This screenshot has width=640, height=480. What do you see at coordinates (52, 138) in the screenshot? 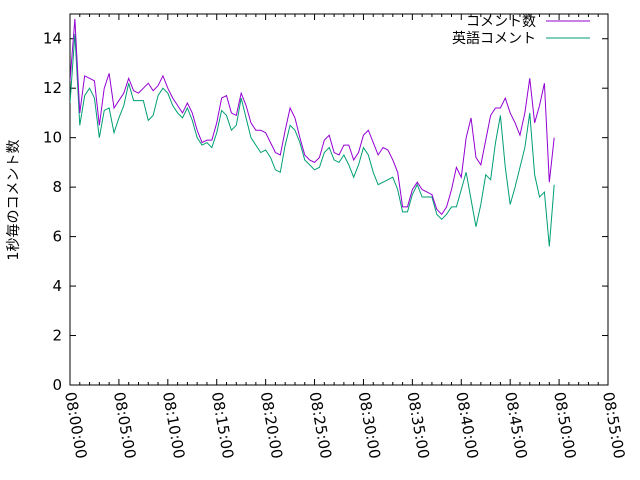
I see `y-tick-label: 10` at bounding box center [52, 138].